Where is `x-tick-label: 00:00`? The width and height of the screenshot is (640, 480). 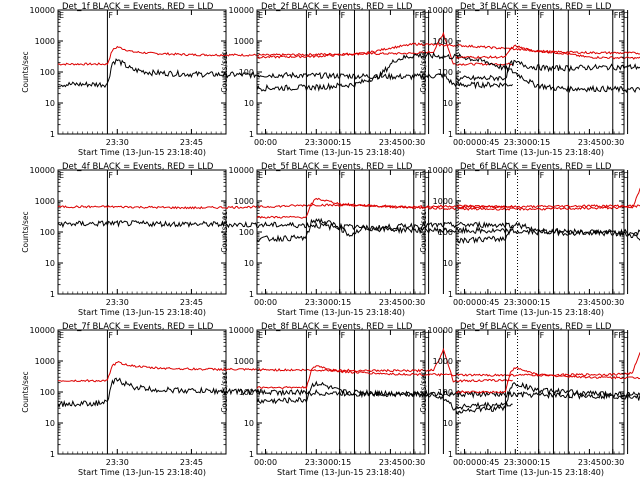 x-tick-label: 00:00 is located at coordinates (265, 302).